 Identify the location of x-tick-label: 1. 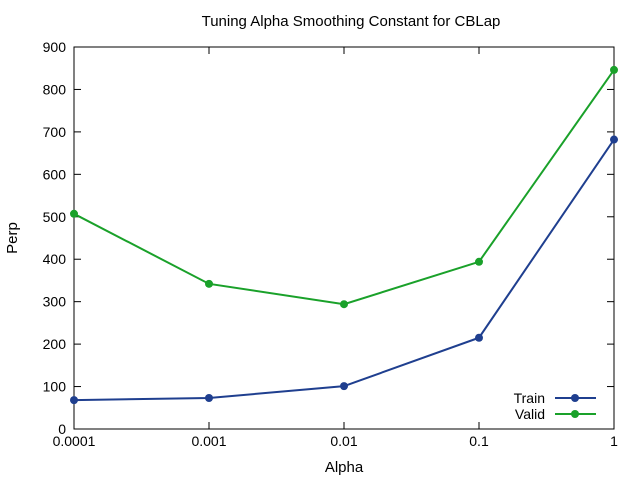
(614, 441).